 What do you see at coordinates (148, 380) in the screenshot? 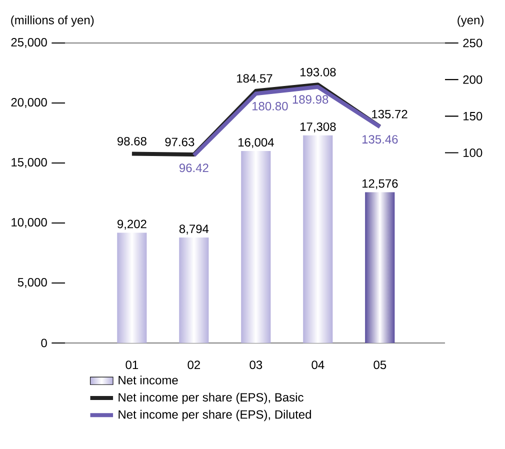
I see `legend-label: Net income` at bounding box center [148, 380].